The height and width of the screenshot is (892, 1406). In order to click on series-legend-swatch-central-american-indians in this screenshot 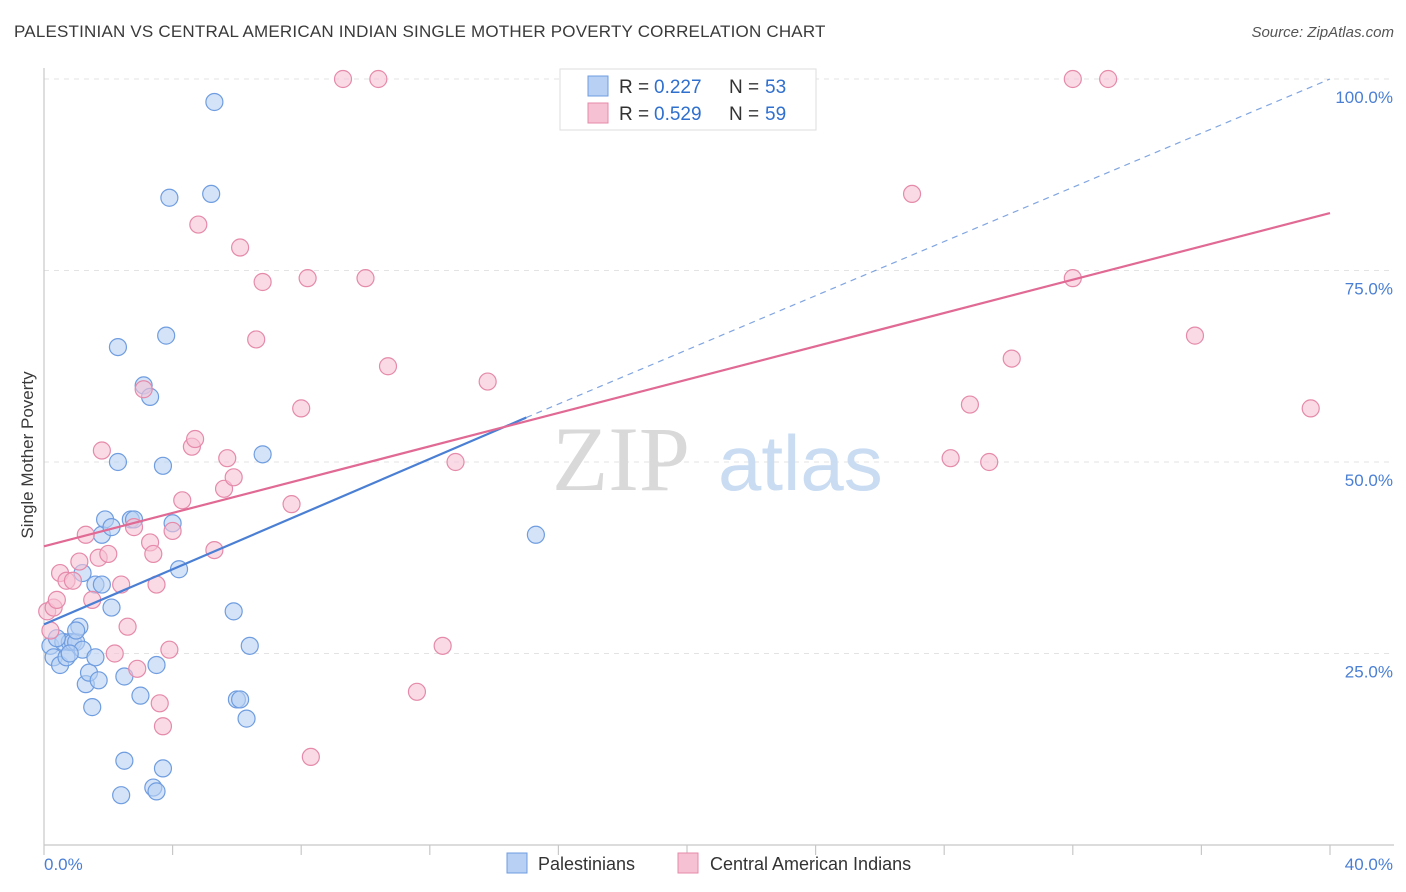, I will do `click(688, 863)`.